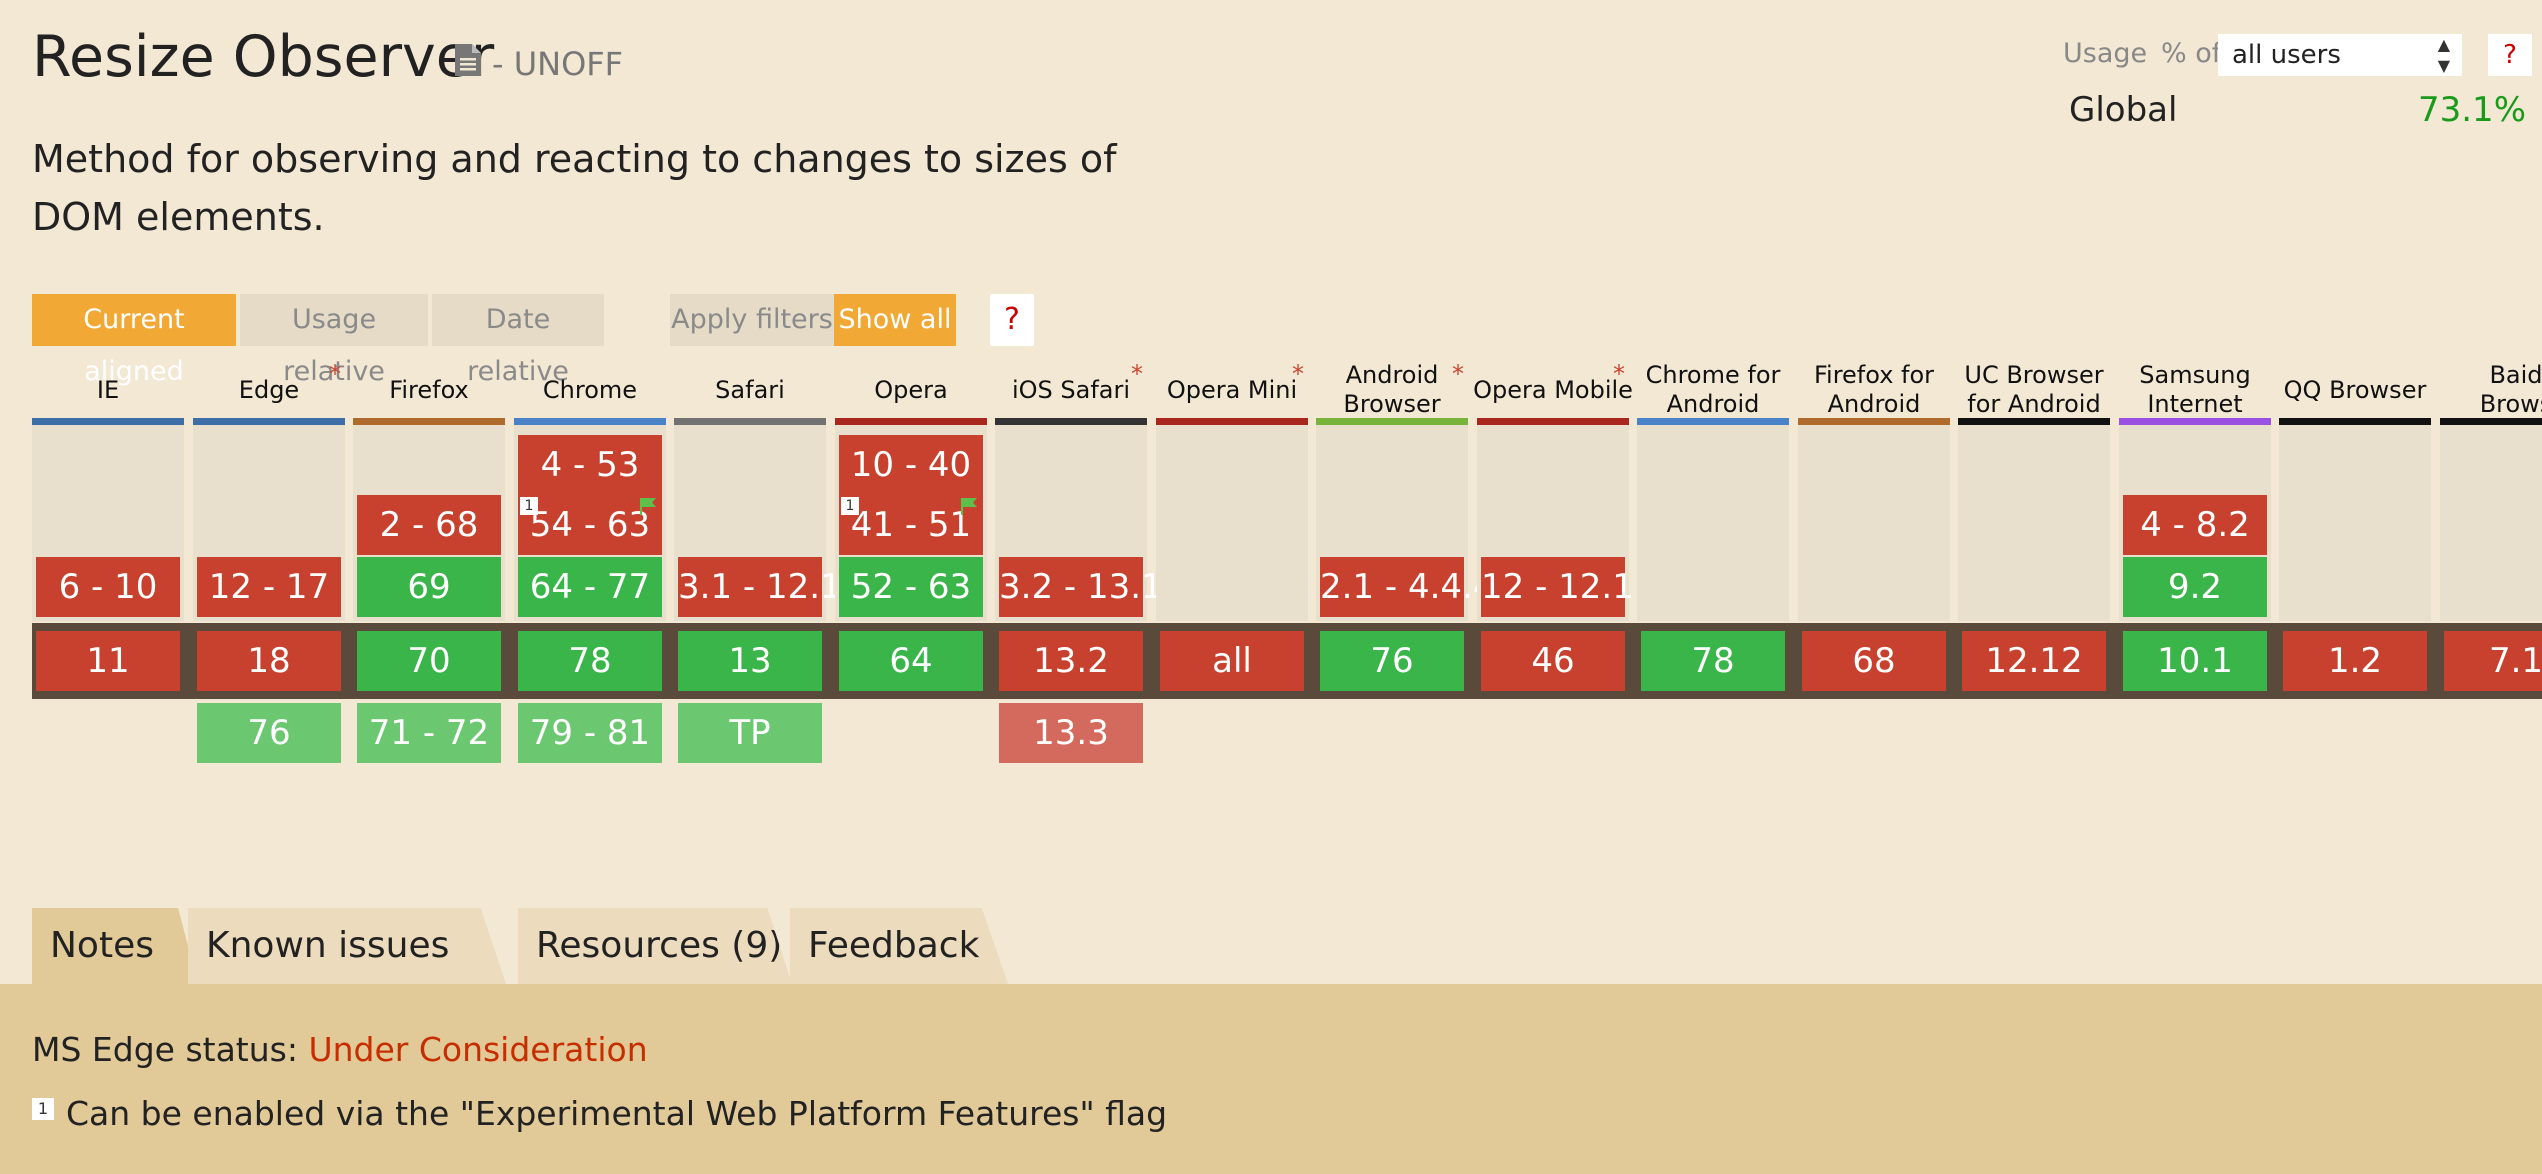 The image size is (2542, 1174). What do you see at coordinates (750, 389) in the screenshot?
I see `browser-name-safari: Safari` at bounding box center [750, 389].